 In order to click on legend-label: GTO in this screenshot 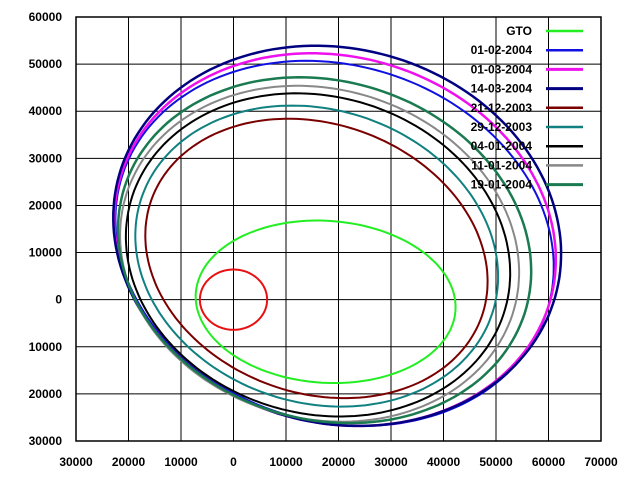, I will do `click(519, 31)`.